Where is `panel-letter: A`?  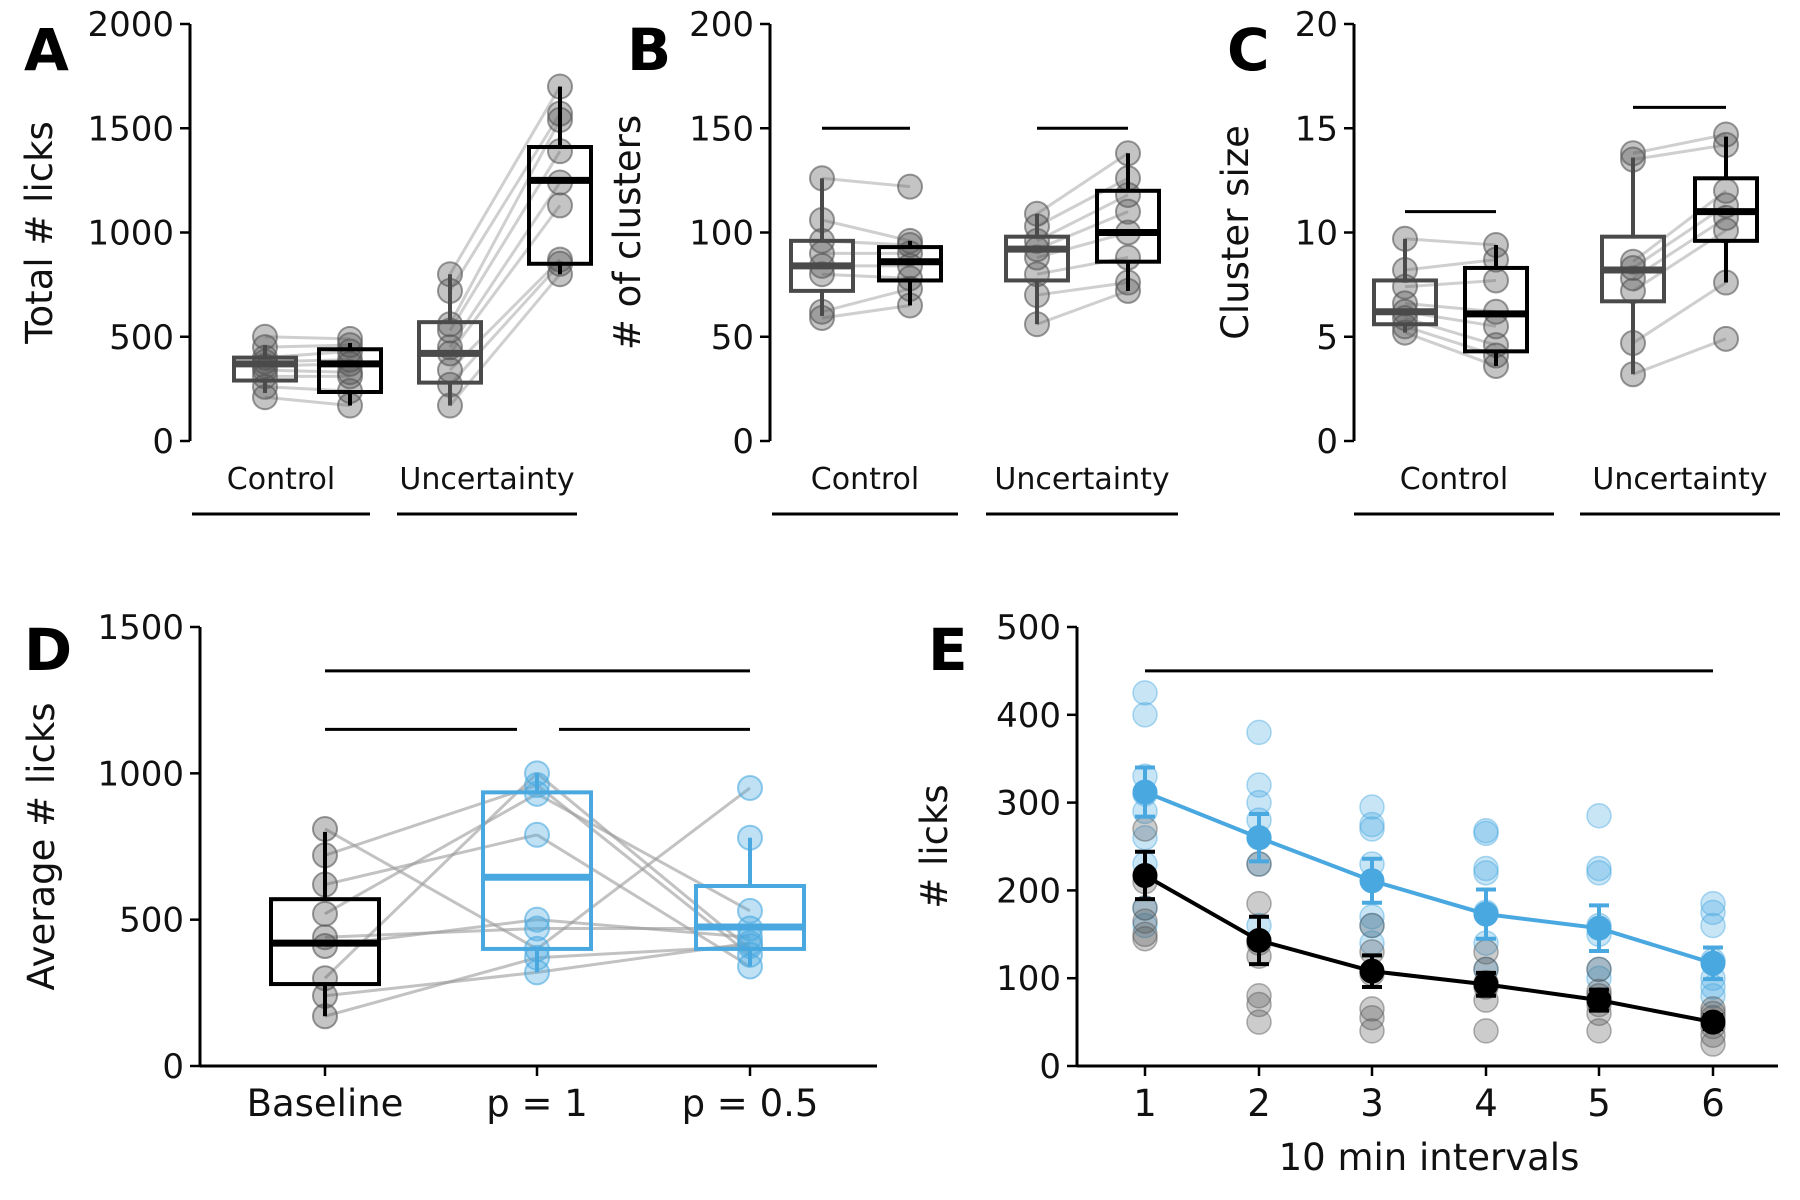 panel-letter: A is located at coordinates (46, 50).